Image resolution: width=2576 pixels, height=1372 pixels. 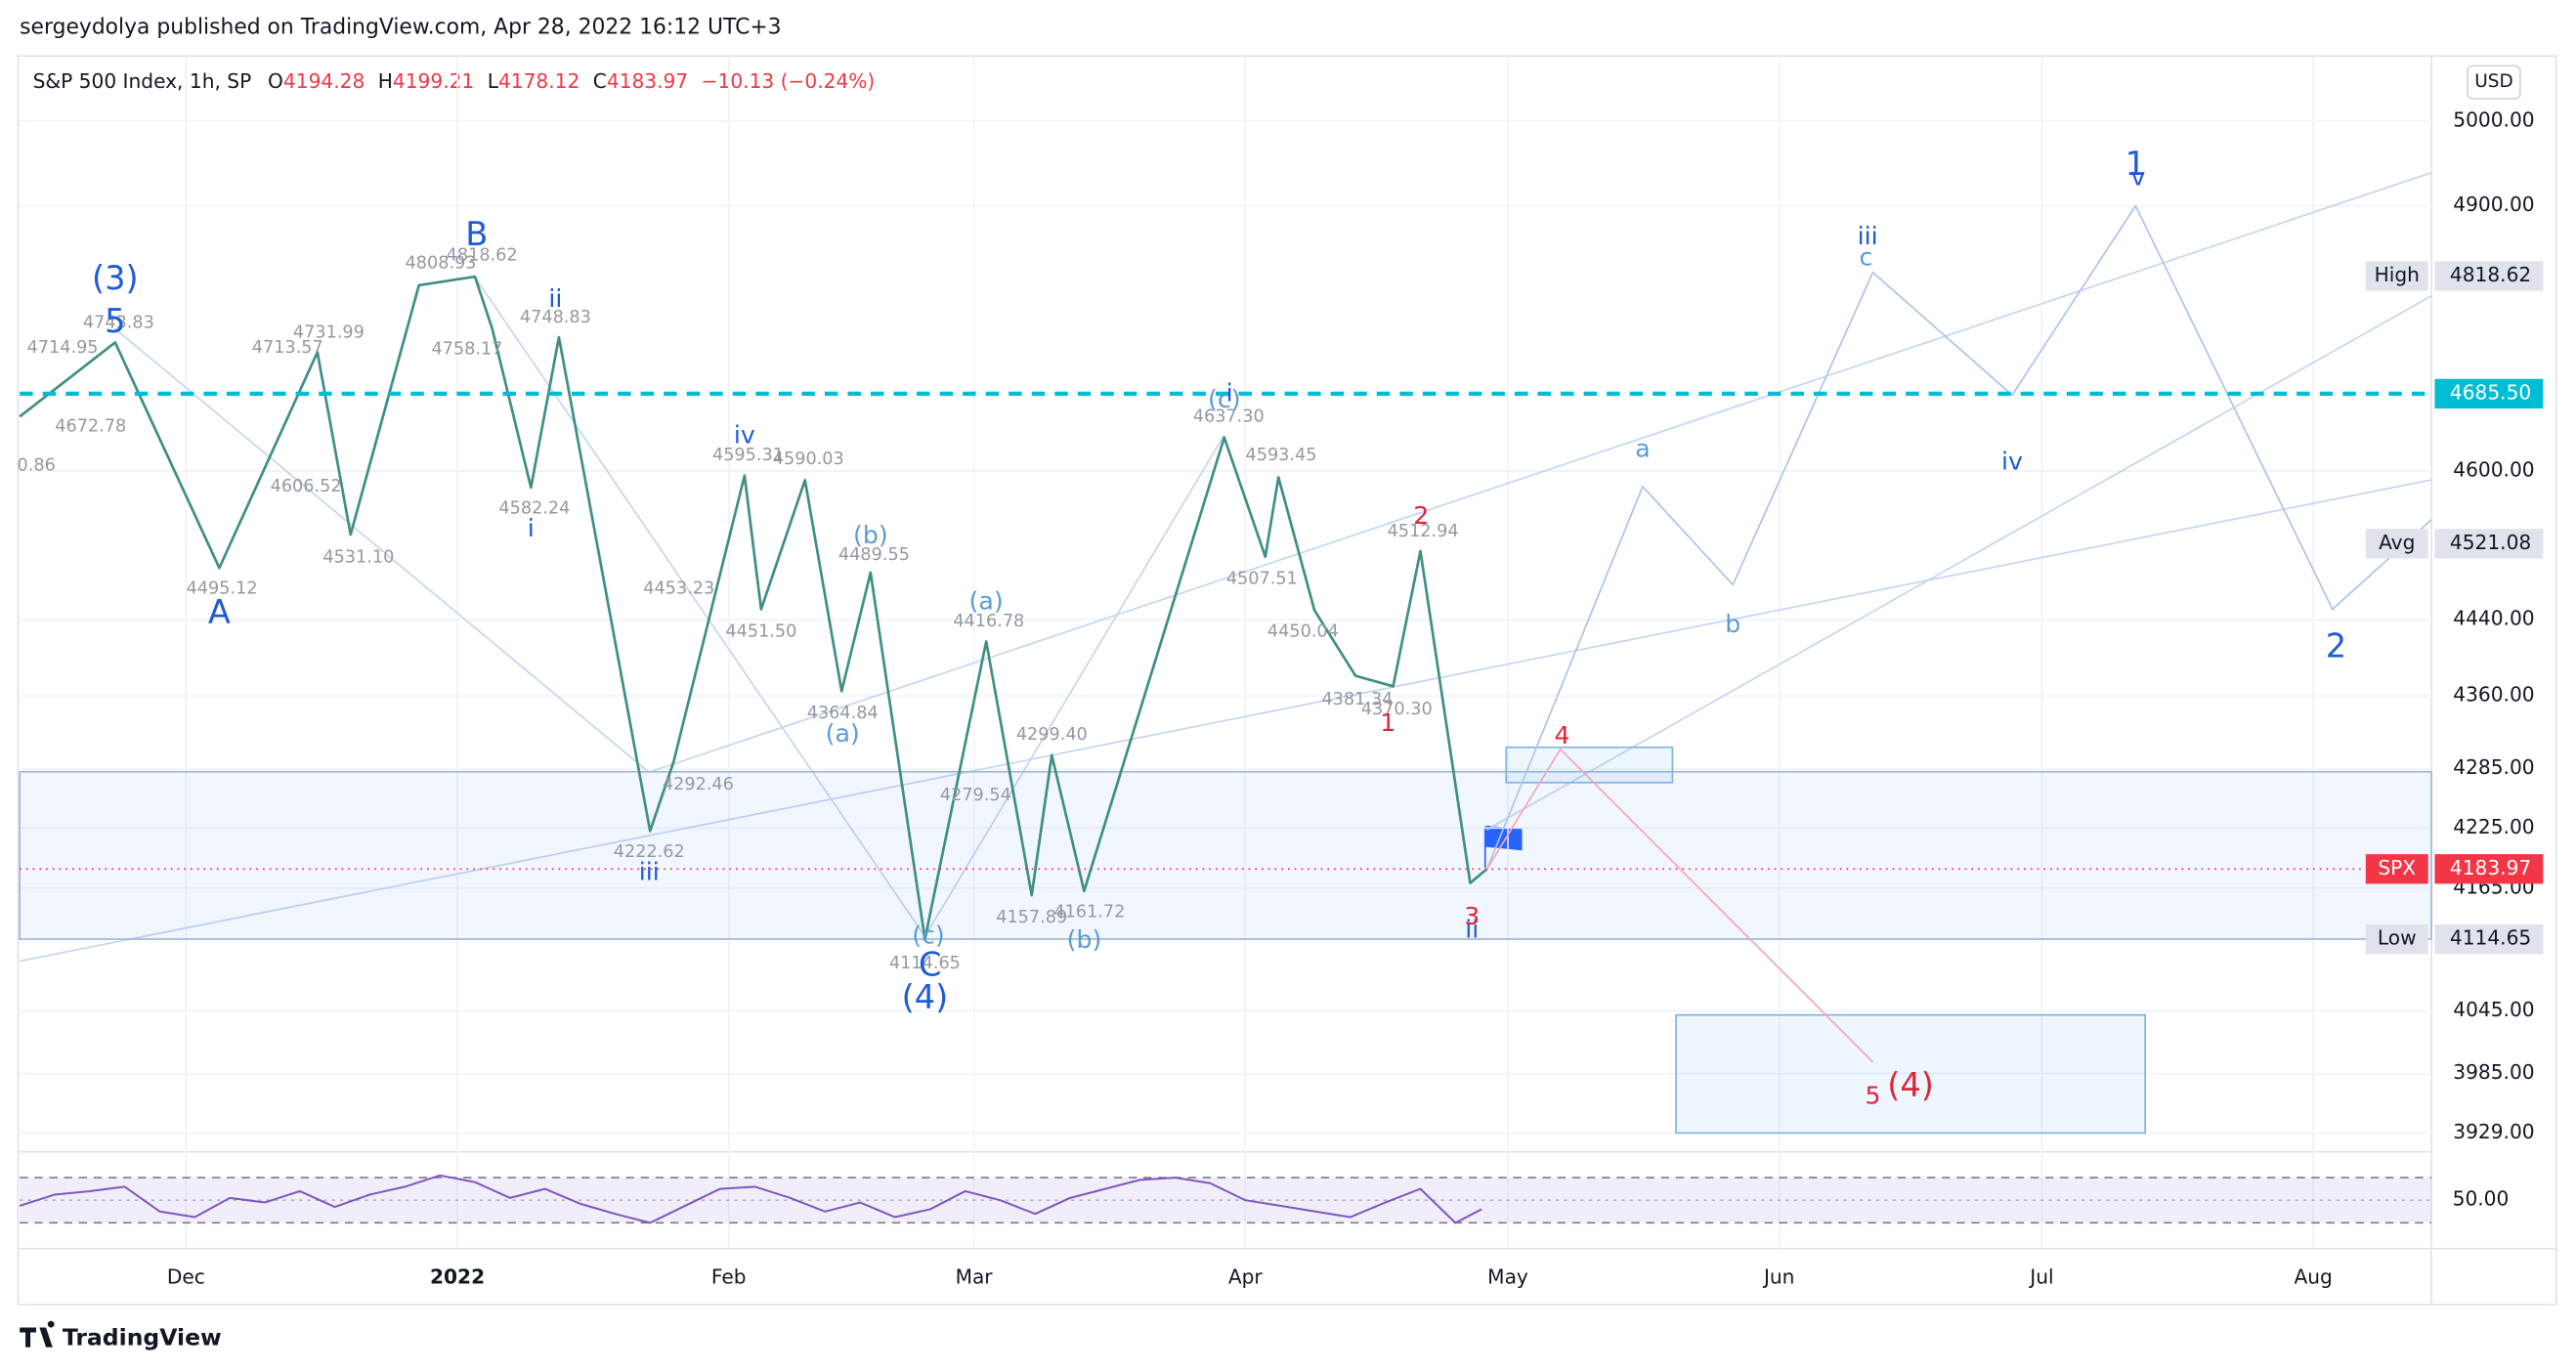 I want to click on level-value: 4183.97, so click(x=2491, y=867).